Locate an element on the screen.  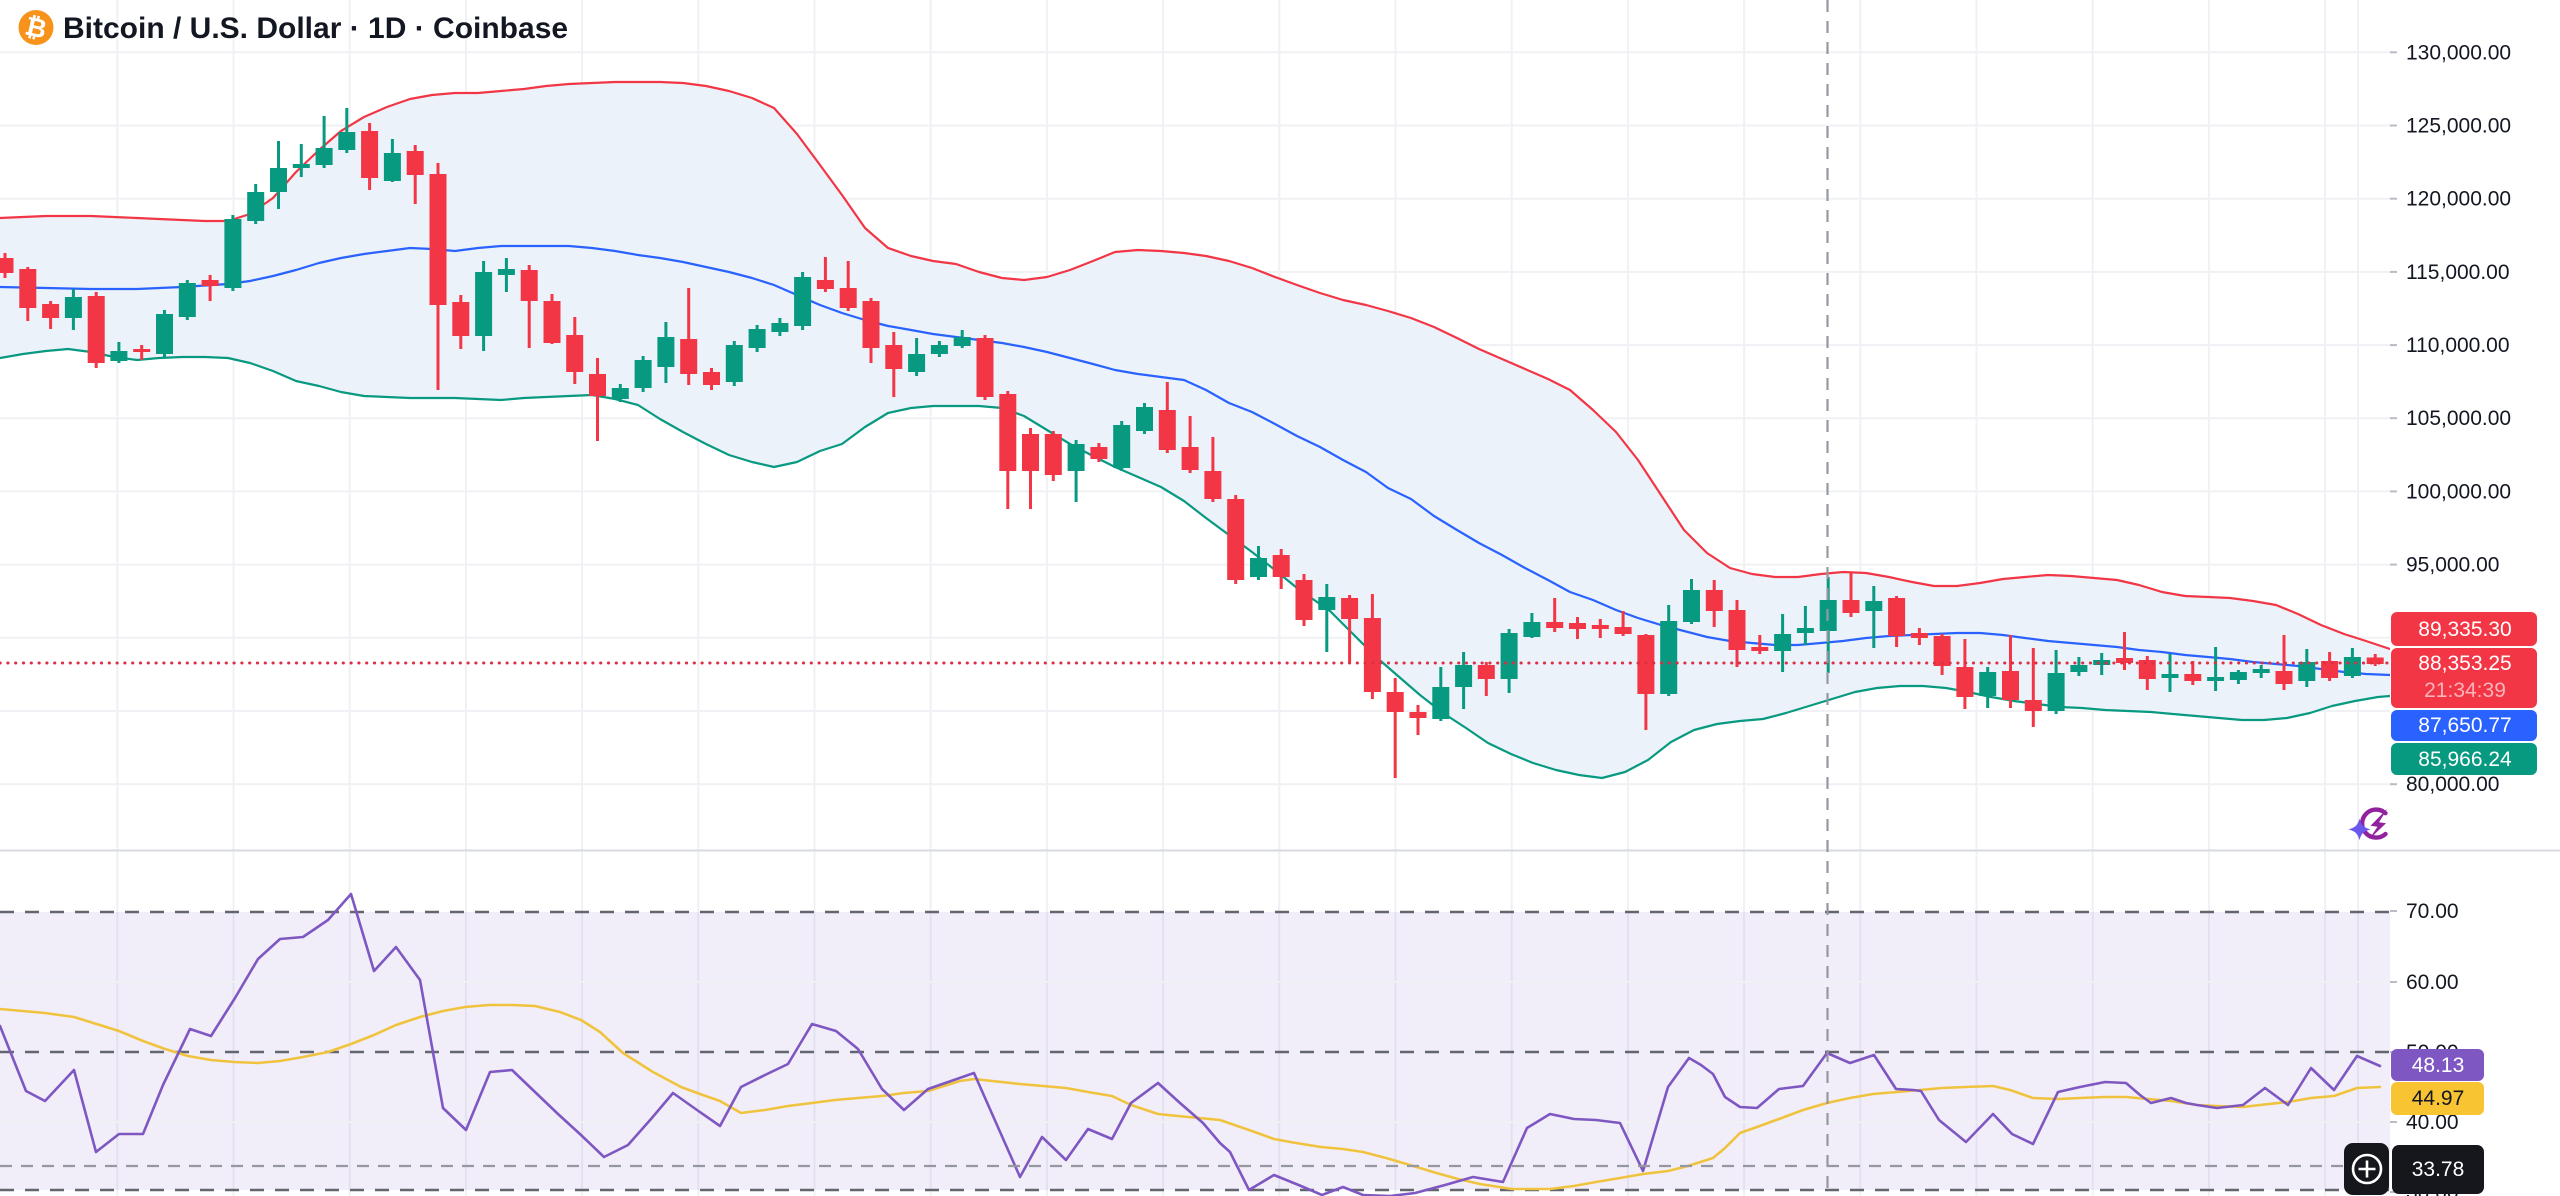
svg-text: 110,000.00 is located at coordinates (2458, 345).